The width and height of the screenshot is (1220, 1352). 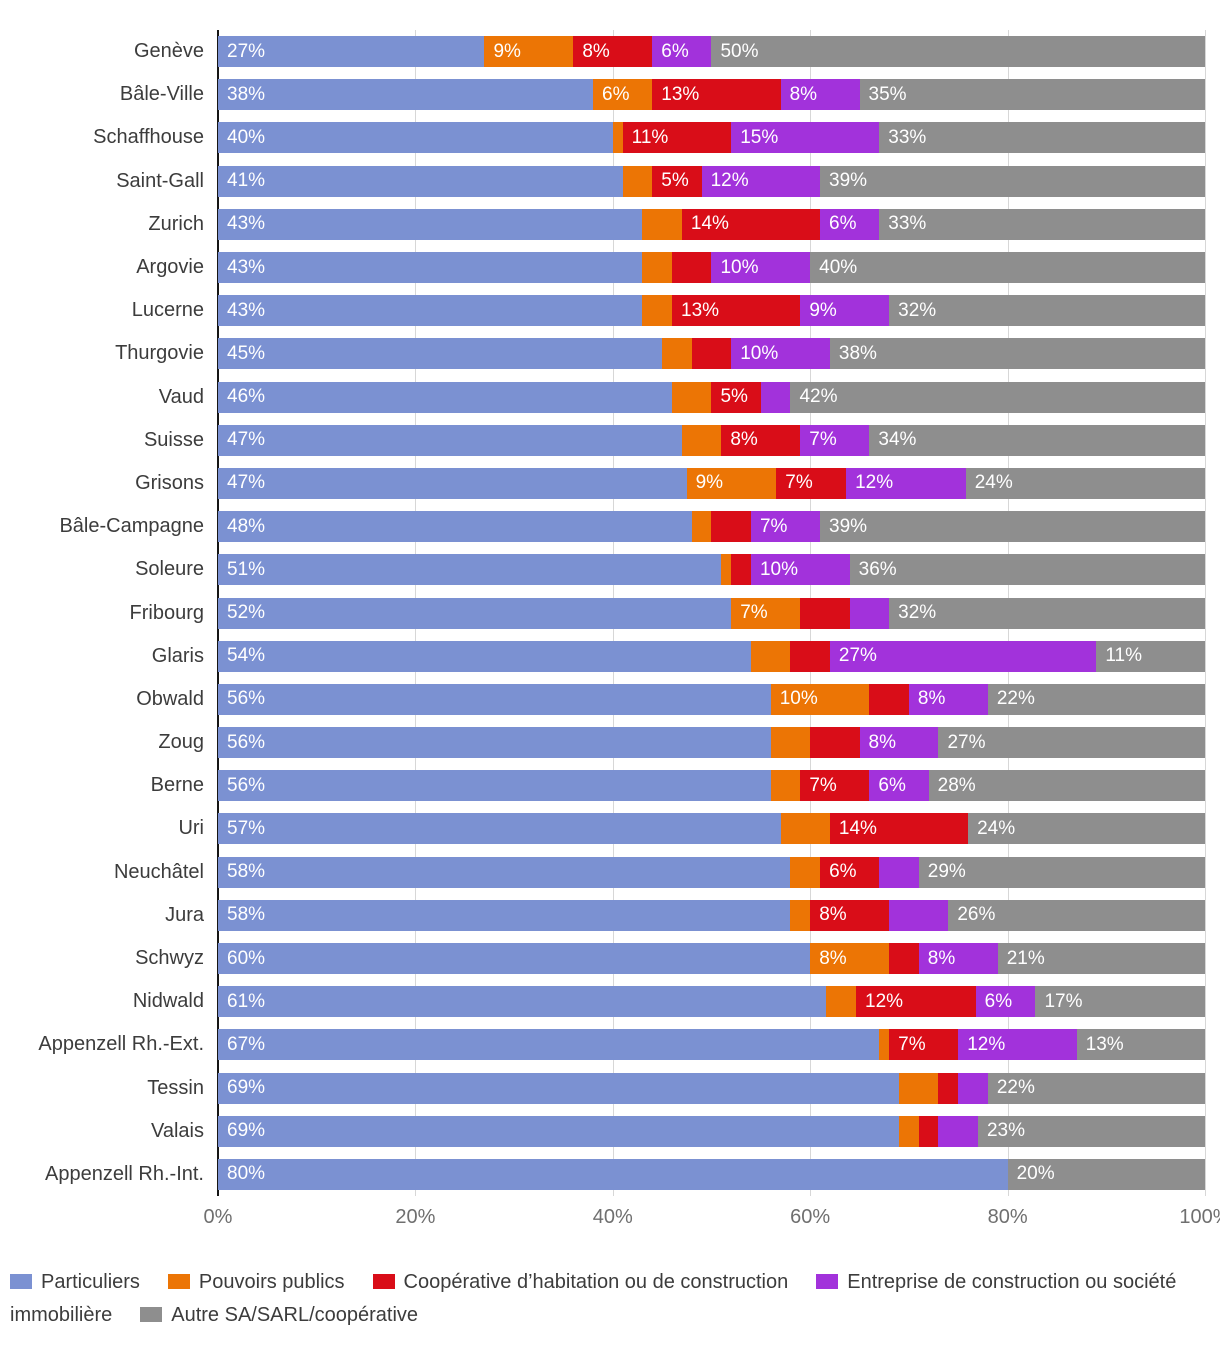 What do you see at coordinates (271, 1282) in the screenshot?
I see `legend-label: Pouvoirs publics` at bounding box center [271, 1282].